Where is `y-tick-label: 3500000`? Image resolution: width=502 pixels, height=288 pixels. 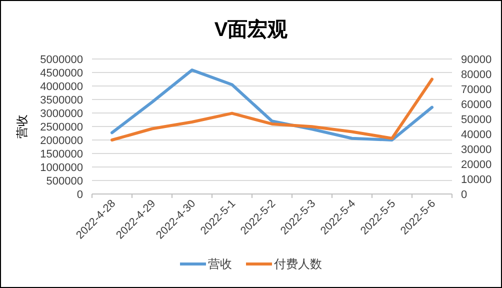 y-tick-label: 3500000 is located at coordinates (61, 100).